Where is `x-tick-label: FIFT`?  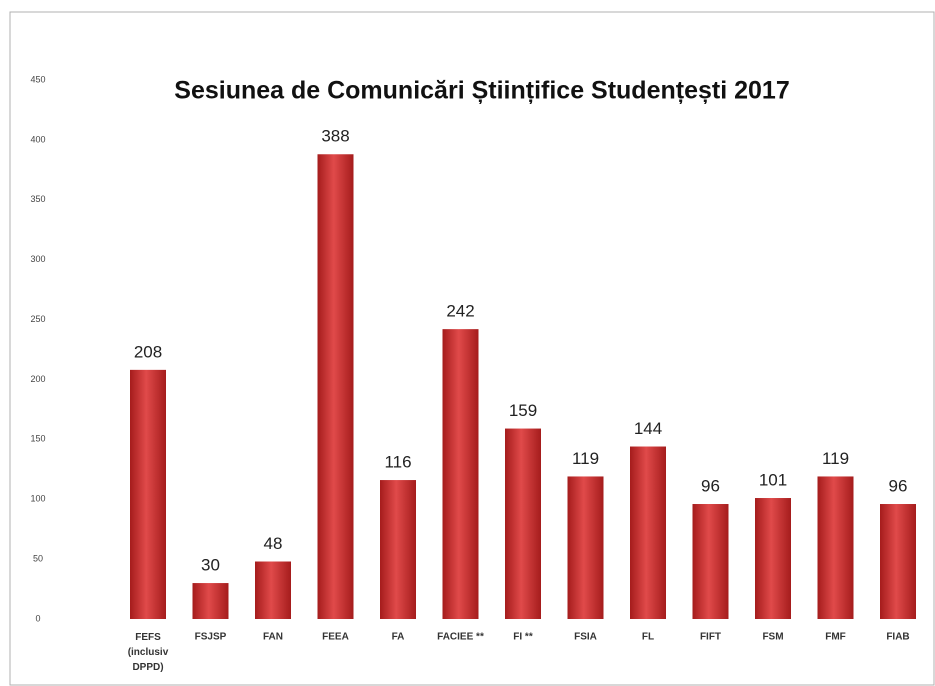 x-tick-label: FIFT is located at coordinates (710, 637).